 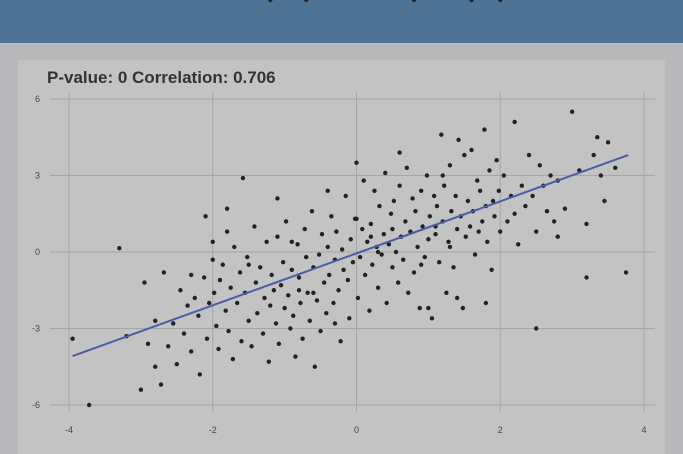 What do you see at coordinates (341, 21) in the screenshot?
I see `app-header-bar` at bounding box center [341, 21].